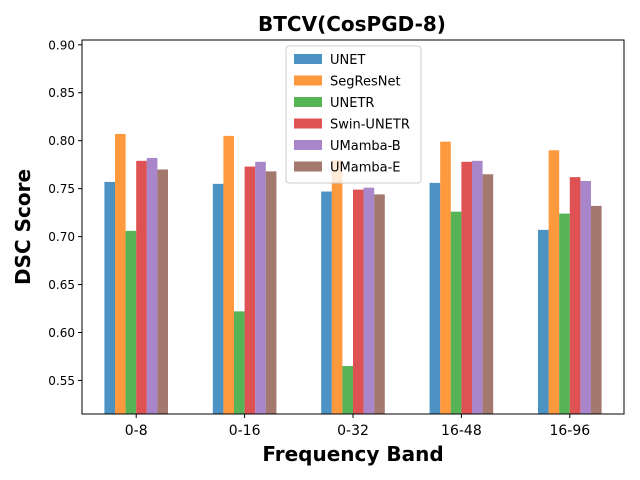  What do you see at coordinates (347, 60) in the screenshot?
I see `legend-label-unet: UNET` at bounding box center [347, 60].